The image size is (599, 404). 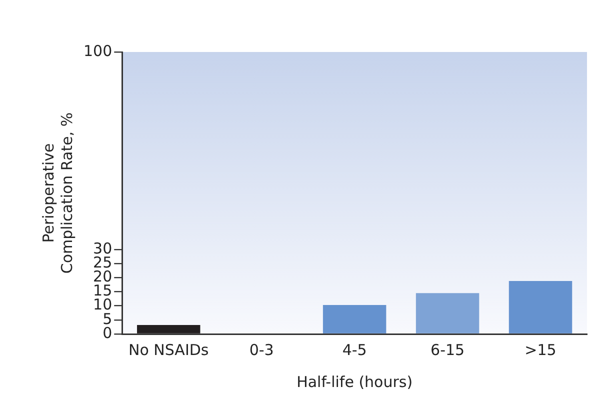 What do you see at coordinates (540, 349) in the screenshot?
I see `x-tick-label: >15` at bounding box center [540, 349].